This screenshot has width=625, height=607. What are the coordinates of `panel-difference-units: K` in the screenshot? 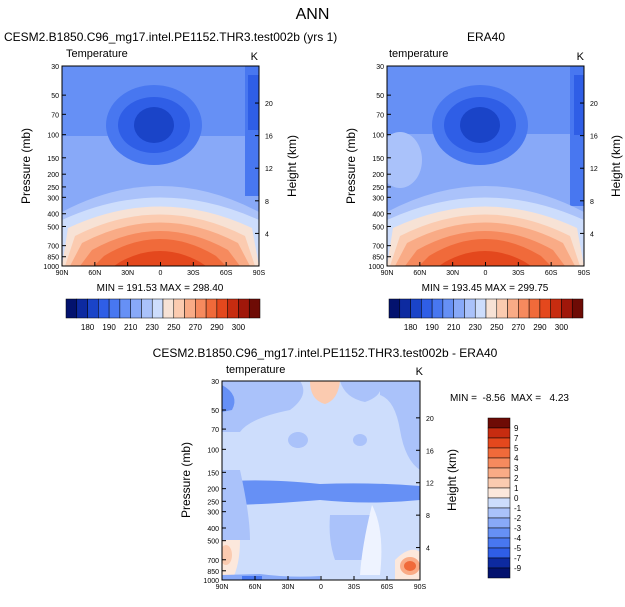 It's located at (420, 372).